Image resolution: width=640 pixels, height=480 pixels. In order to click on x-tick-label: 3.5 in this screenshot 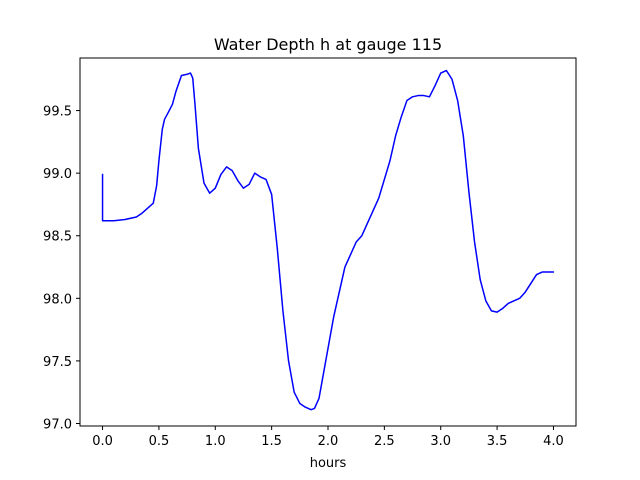, I will do `click(497, 441)`.